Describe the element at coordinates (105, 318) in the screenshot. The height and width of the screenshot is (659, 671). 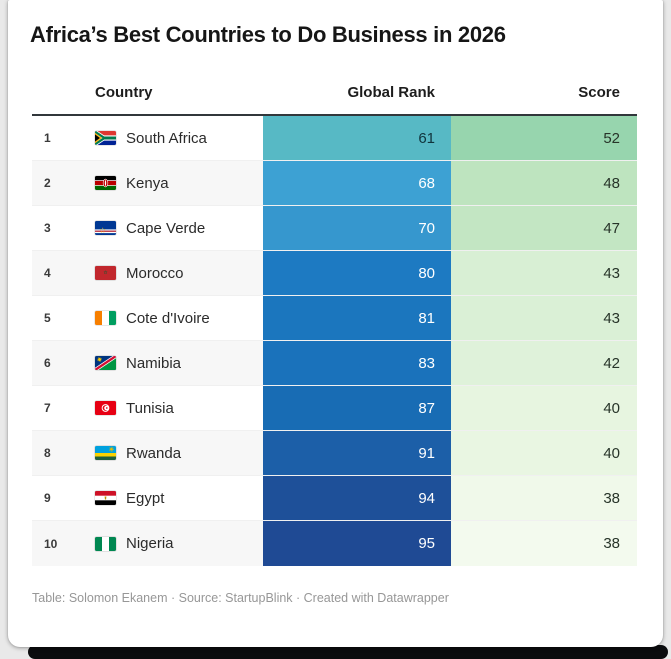
I see `cote-divoire-flag-icon` at that location.